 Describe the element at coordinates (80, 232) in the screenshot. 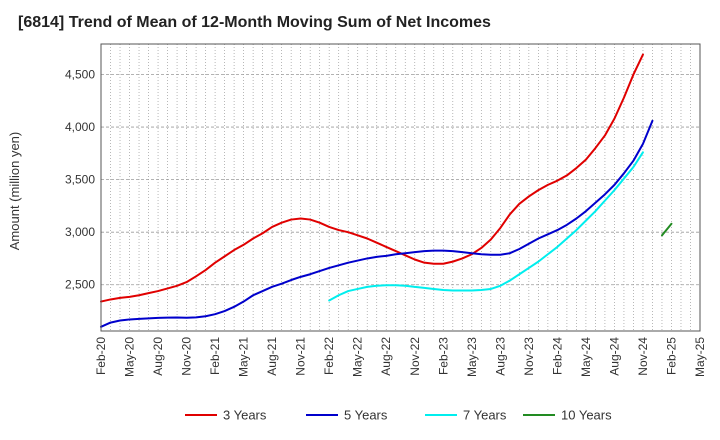

I see `y-tick-label: 3,000` at that location.